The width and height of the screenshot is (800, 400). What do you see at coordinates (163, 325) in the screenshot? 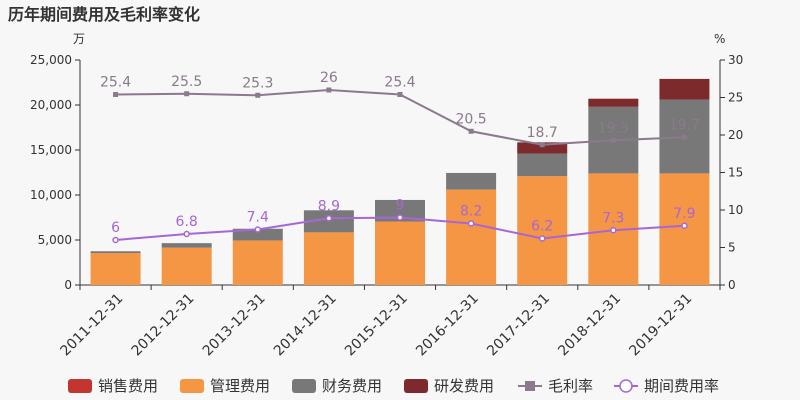
I see `x-tick-label: 2012-12-31` at bounding box center [163, 325].